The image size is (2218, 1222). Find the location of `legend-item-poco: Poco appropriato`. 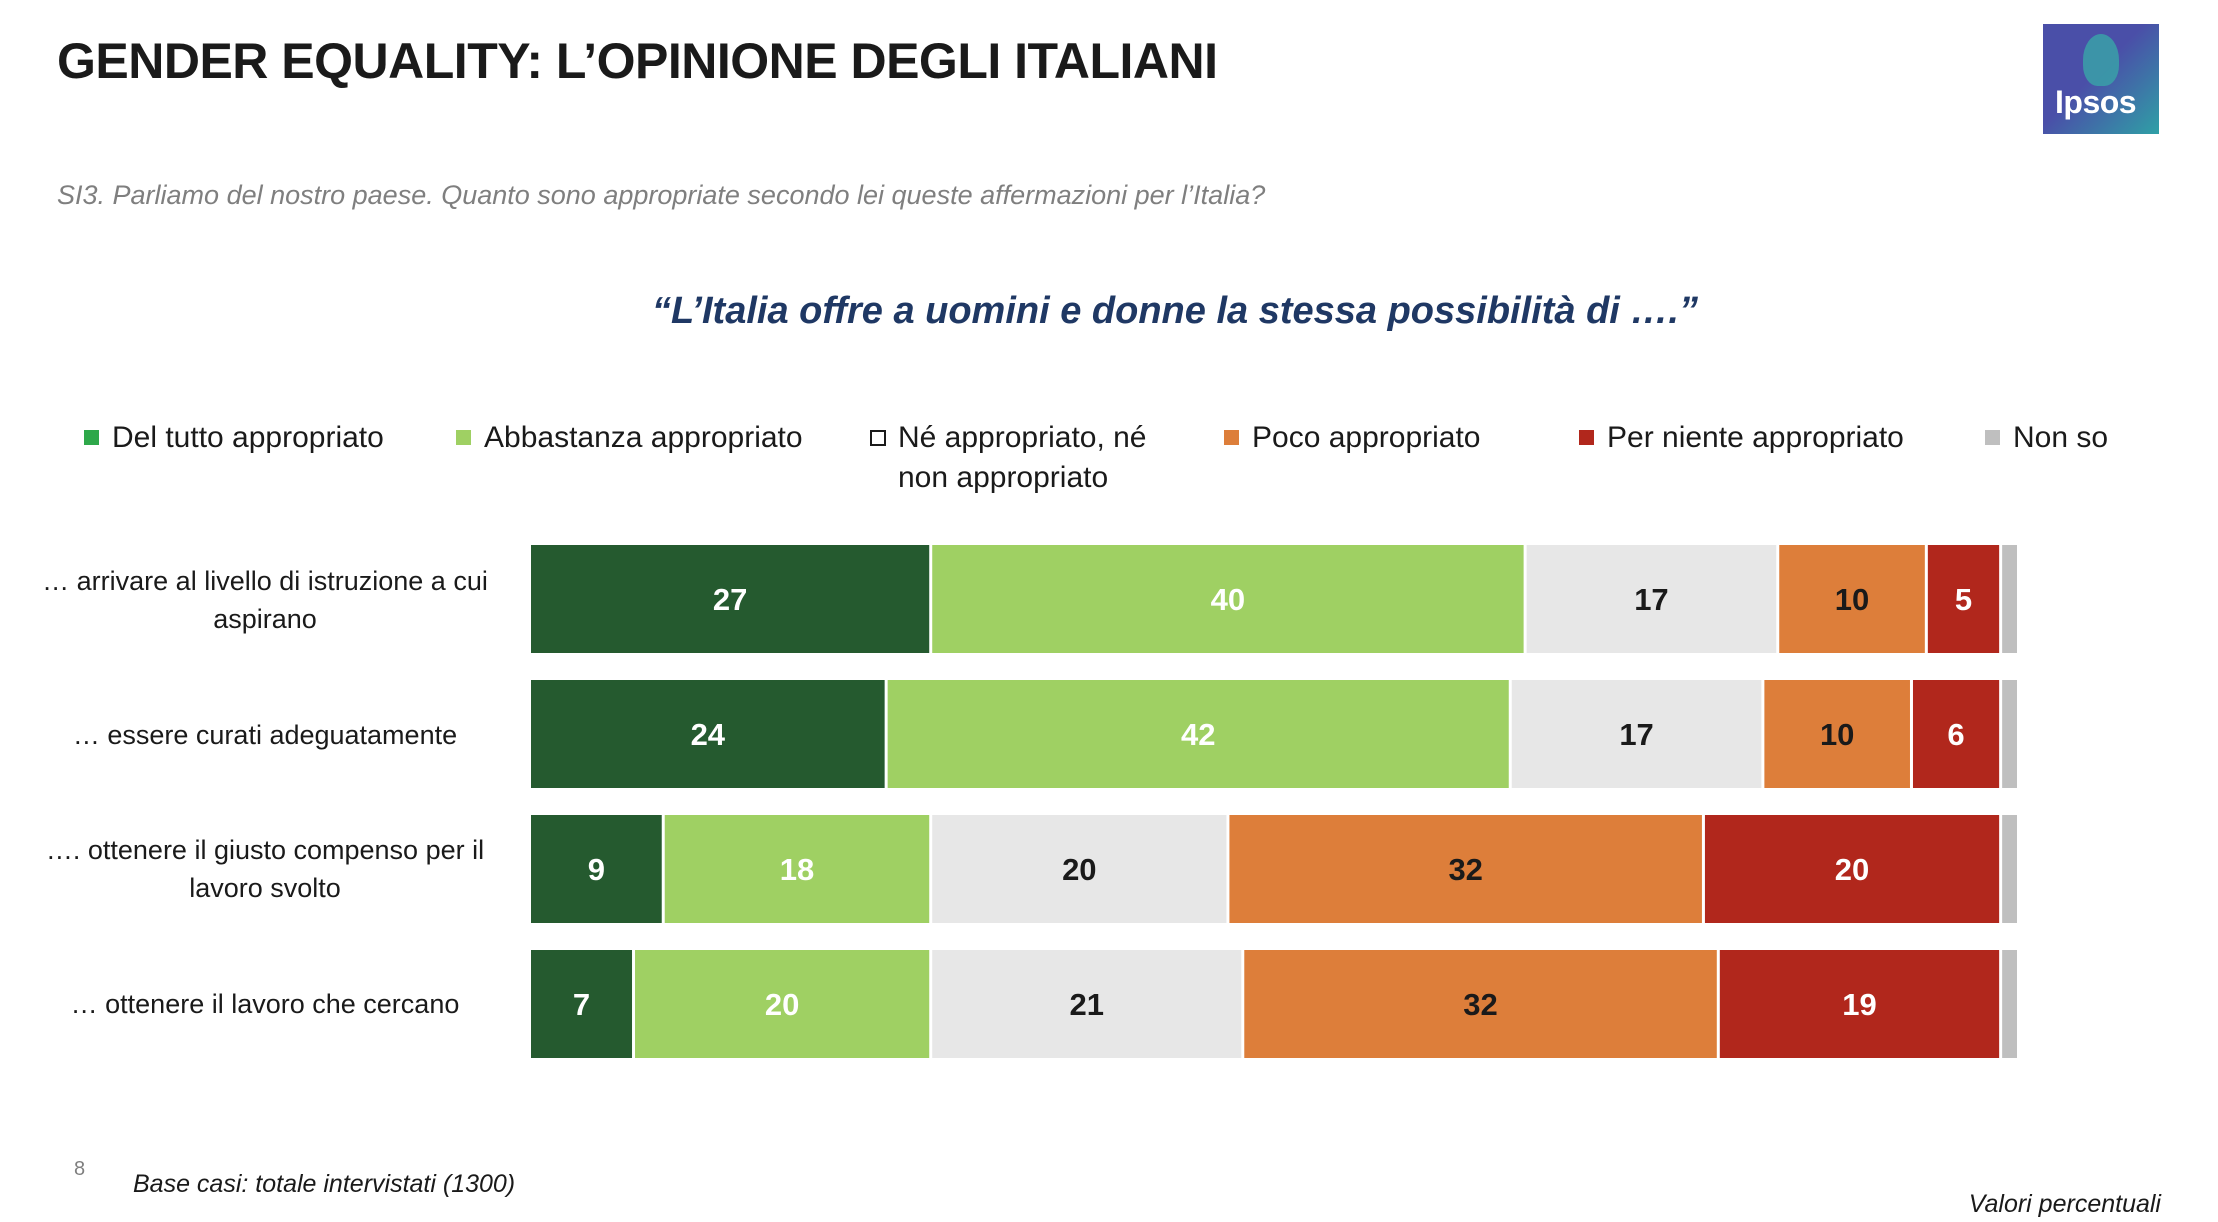

legend-item-poco: Poco appropriato is located at coordinates (1352, 438).